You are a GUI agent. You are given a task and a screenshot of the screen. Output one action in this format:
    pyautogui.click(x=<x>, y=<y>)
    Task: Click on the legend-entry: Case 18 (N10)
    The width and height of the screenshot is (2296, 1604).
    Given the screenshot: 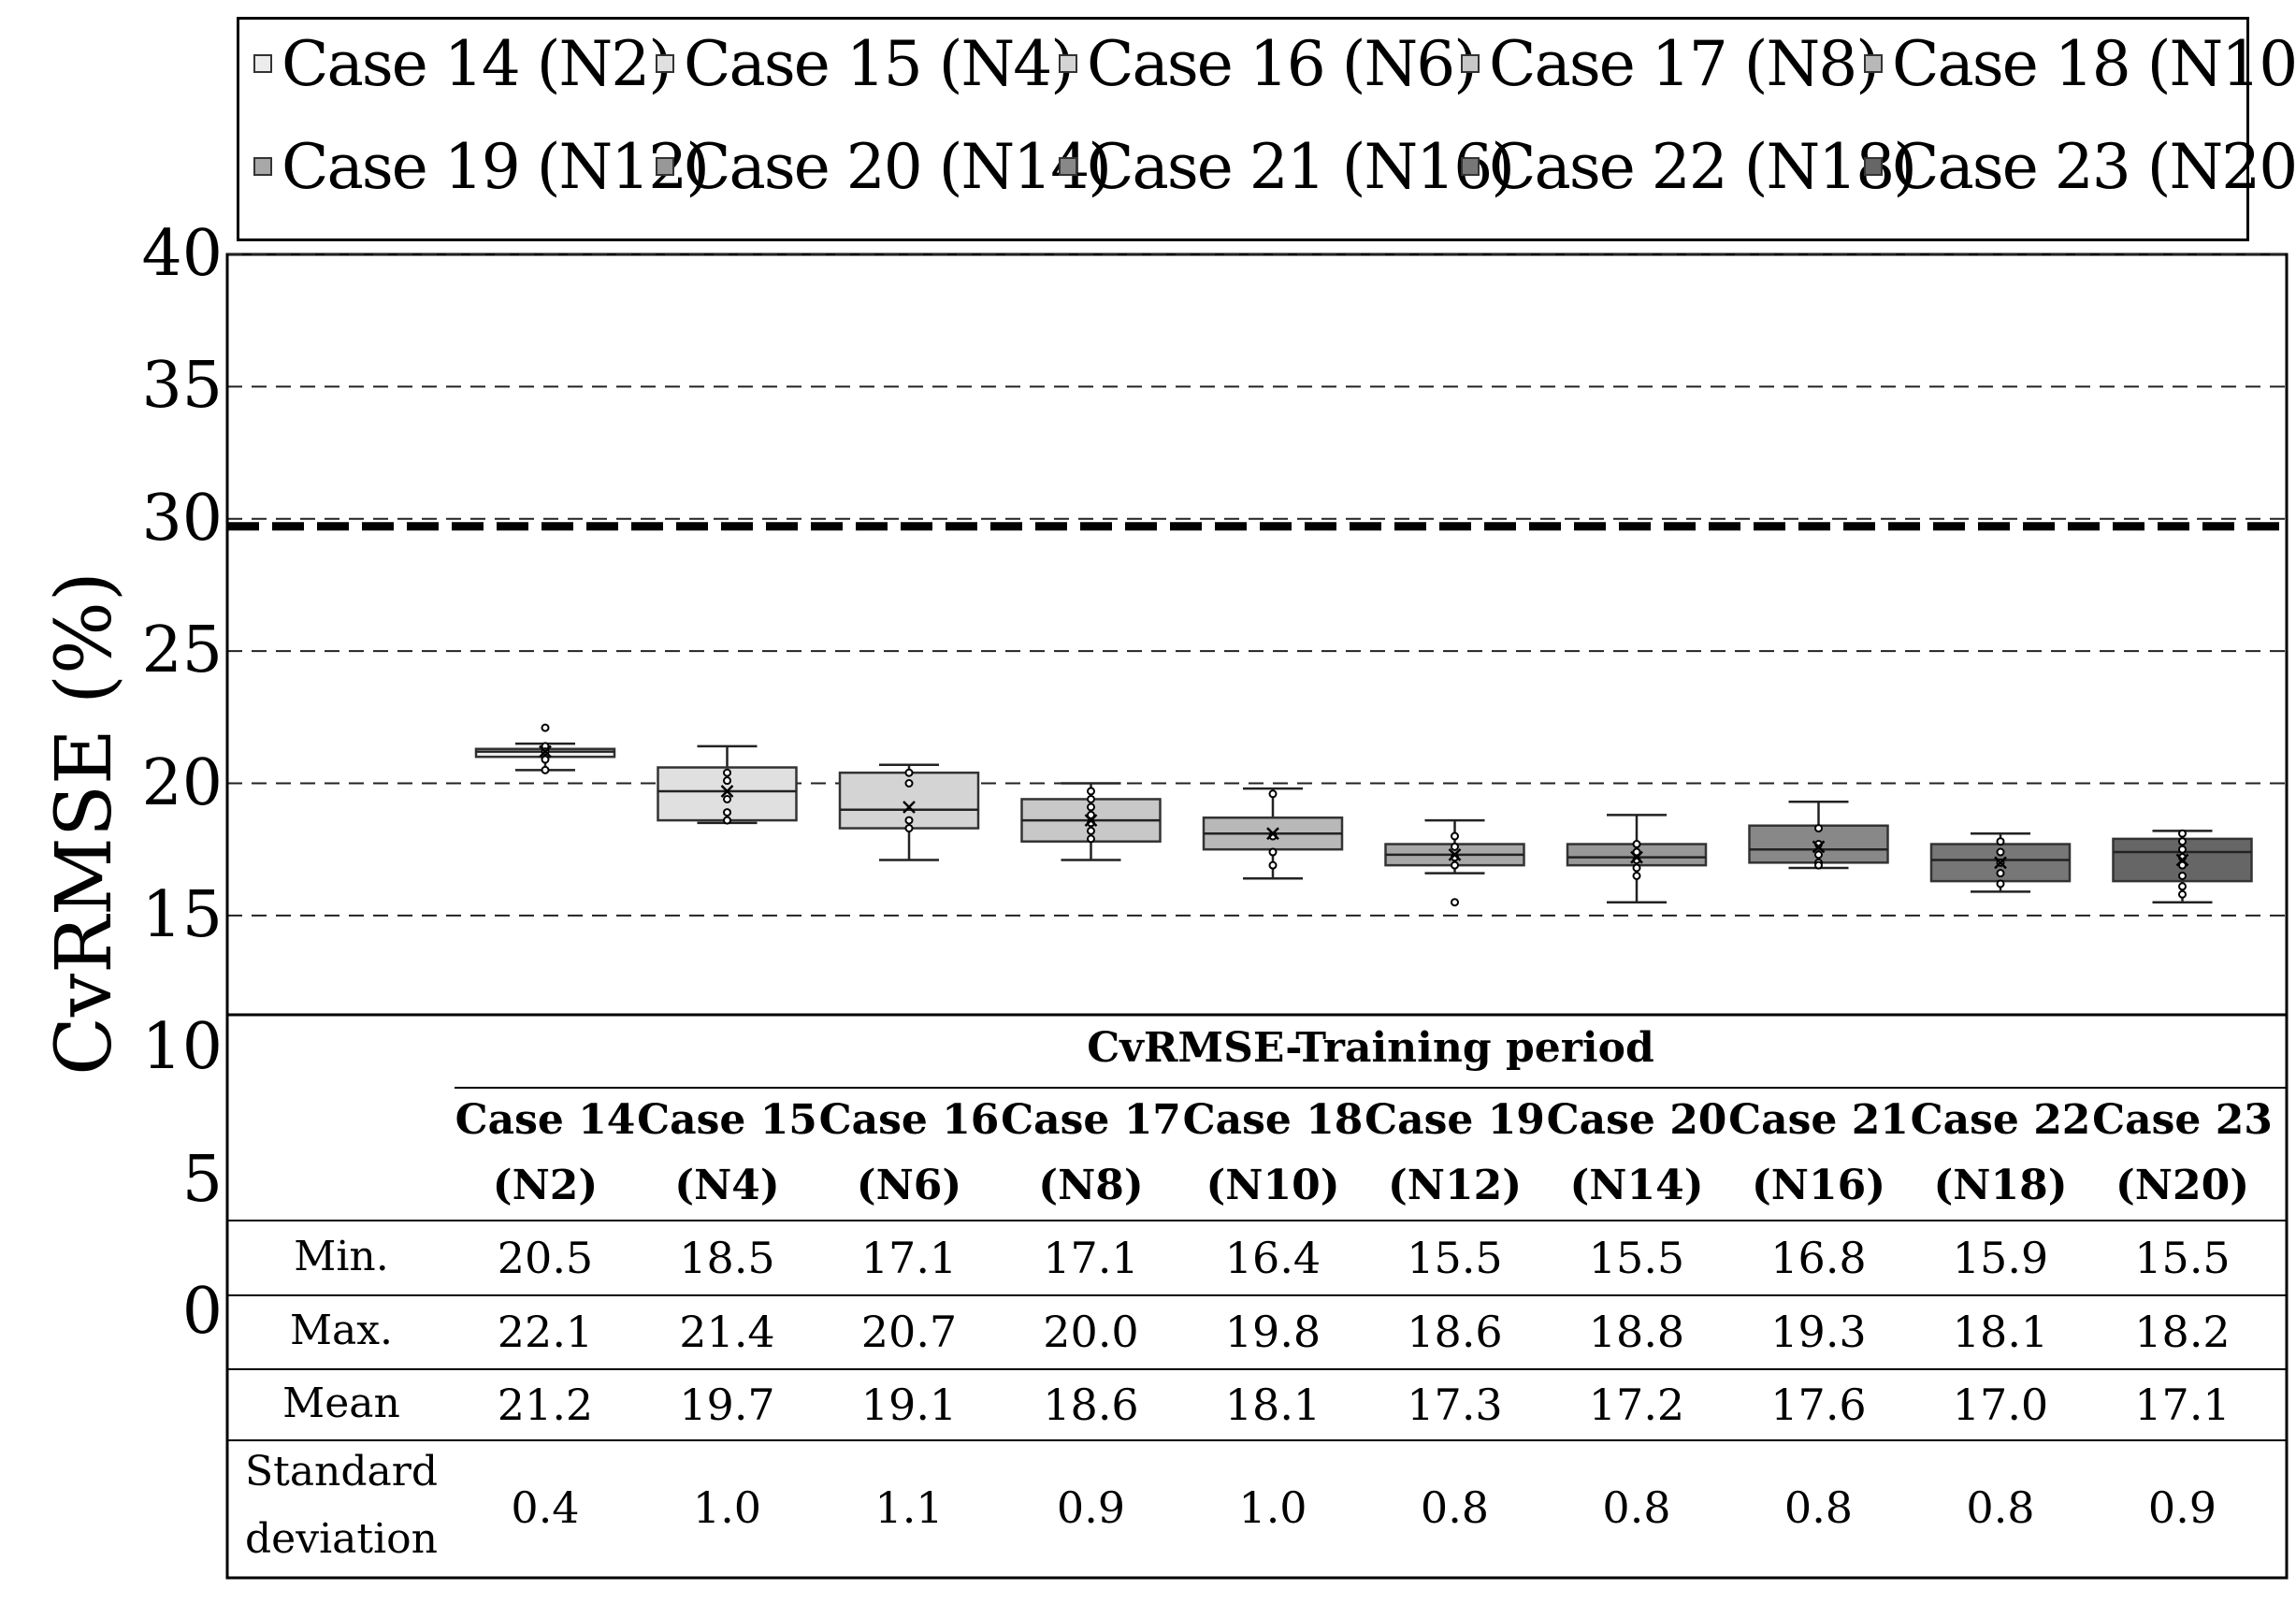 What is the action you would take?
    pyautogui.click(x=2080, y=64)
    